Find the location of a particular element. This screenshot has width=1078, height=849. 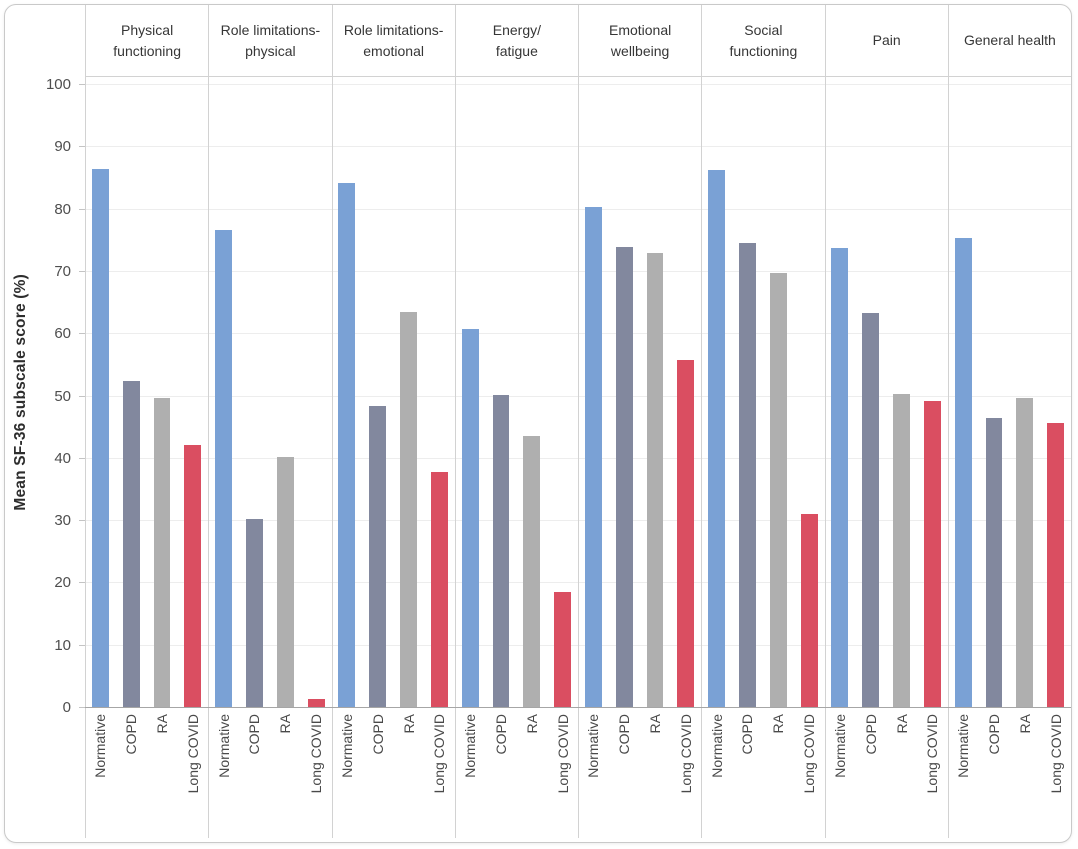

bar-copd-pain is located at coordinates (871, 510).